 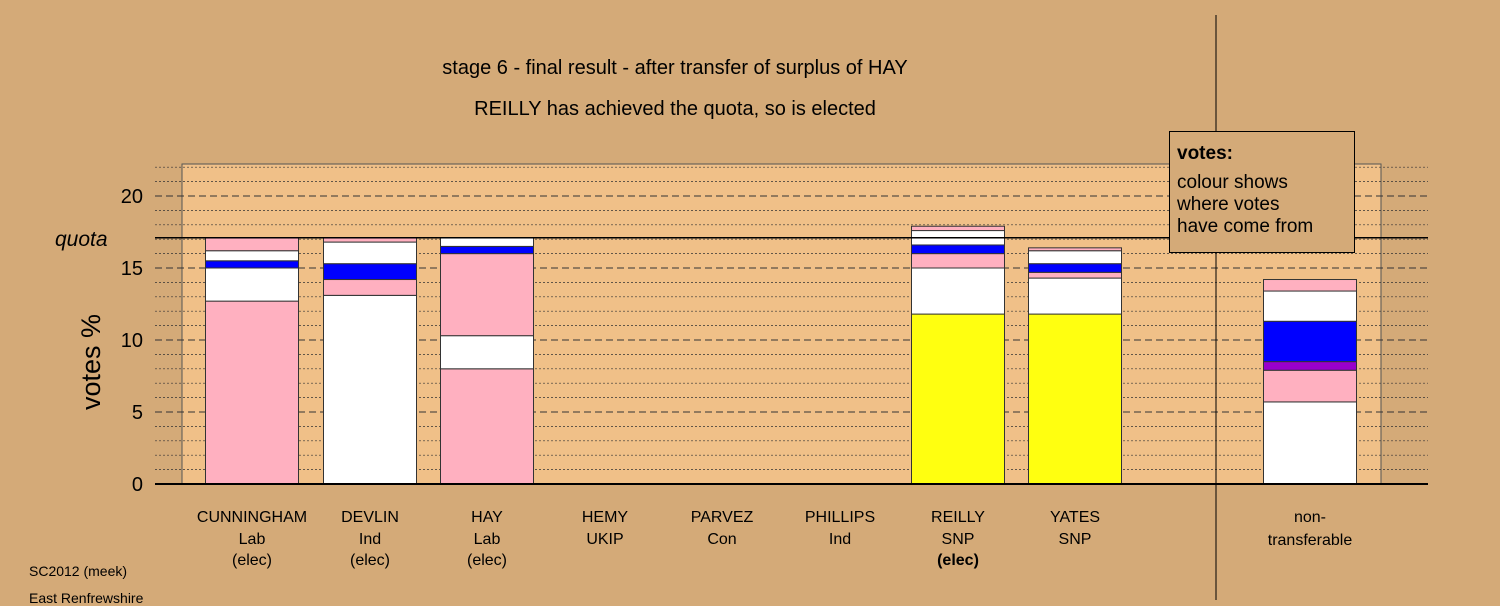 I want to click on x-party-parvez: Con, so click(x=721, y=539).